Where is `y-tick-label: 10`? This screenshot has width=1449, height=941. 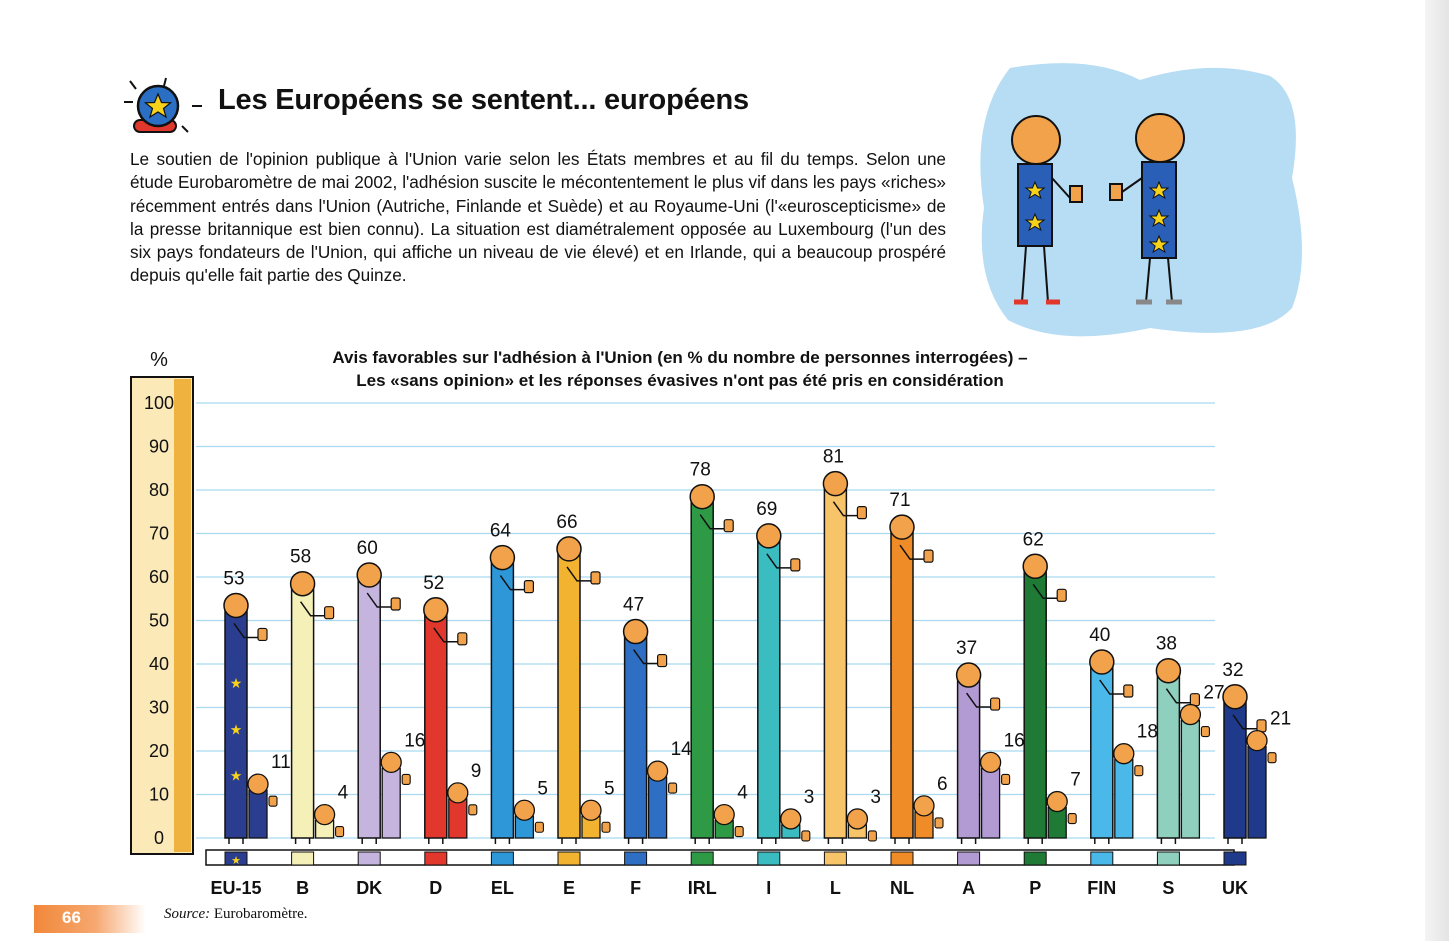 y-tick-label: 10 is located at coordinates (159, 795).